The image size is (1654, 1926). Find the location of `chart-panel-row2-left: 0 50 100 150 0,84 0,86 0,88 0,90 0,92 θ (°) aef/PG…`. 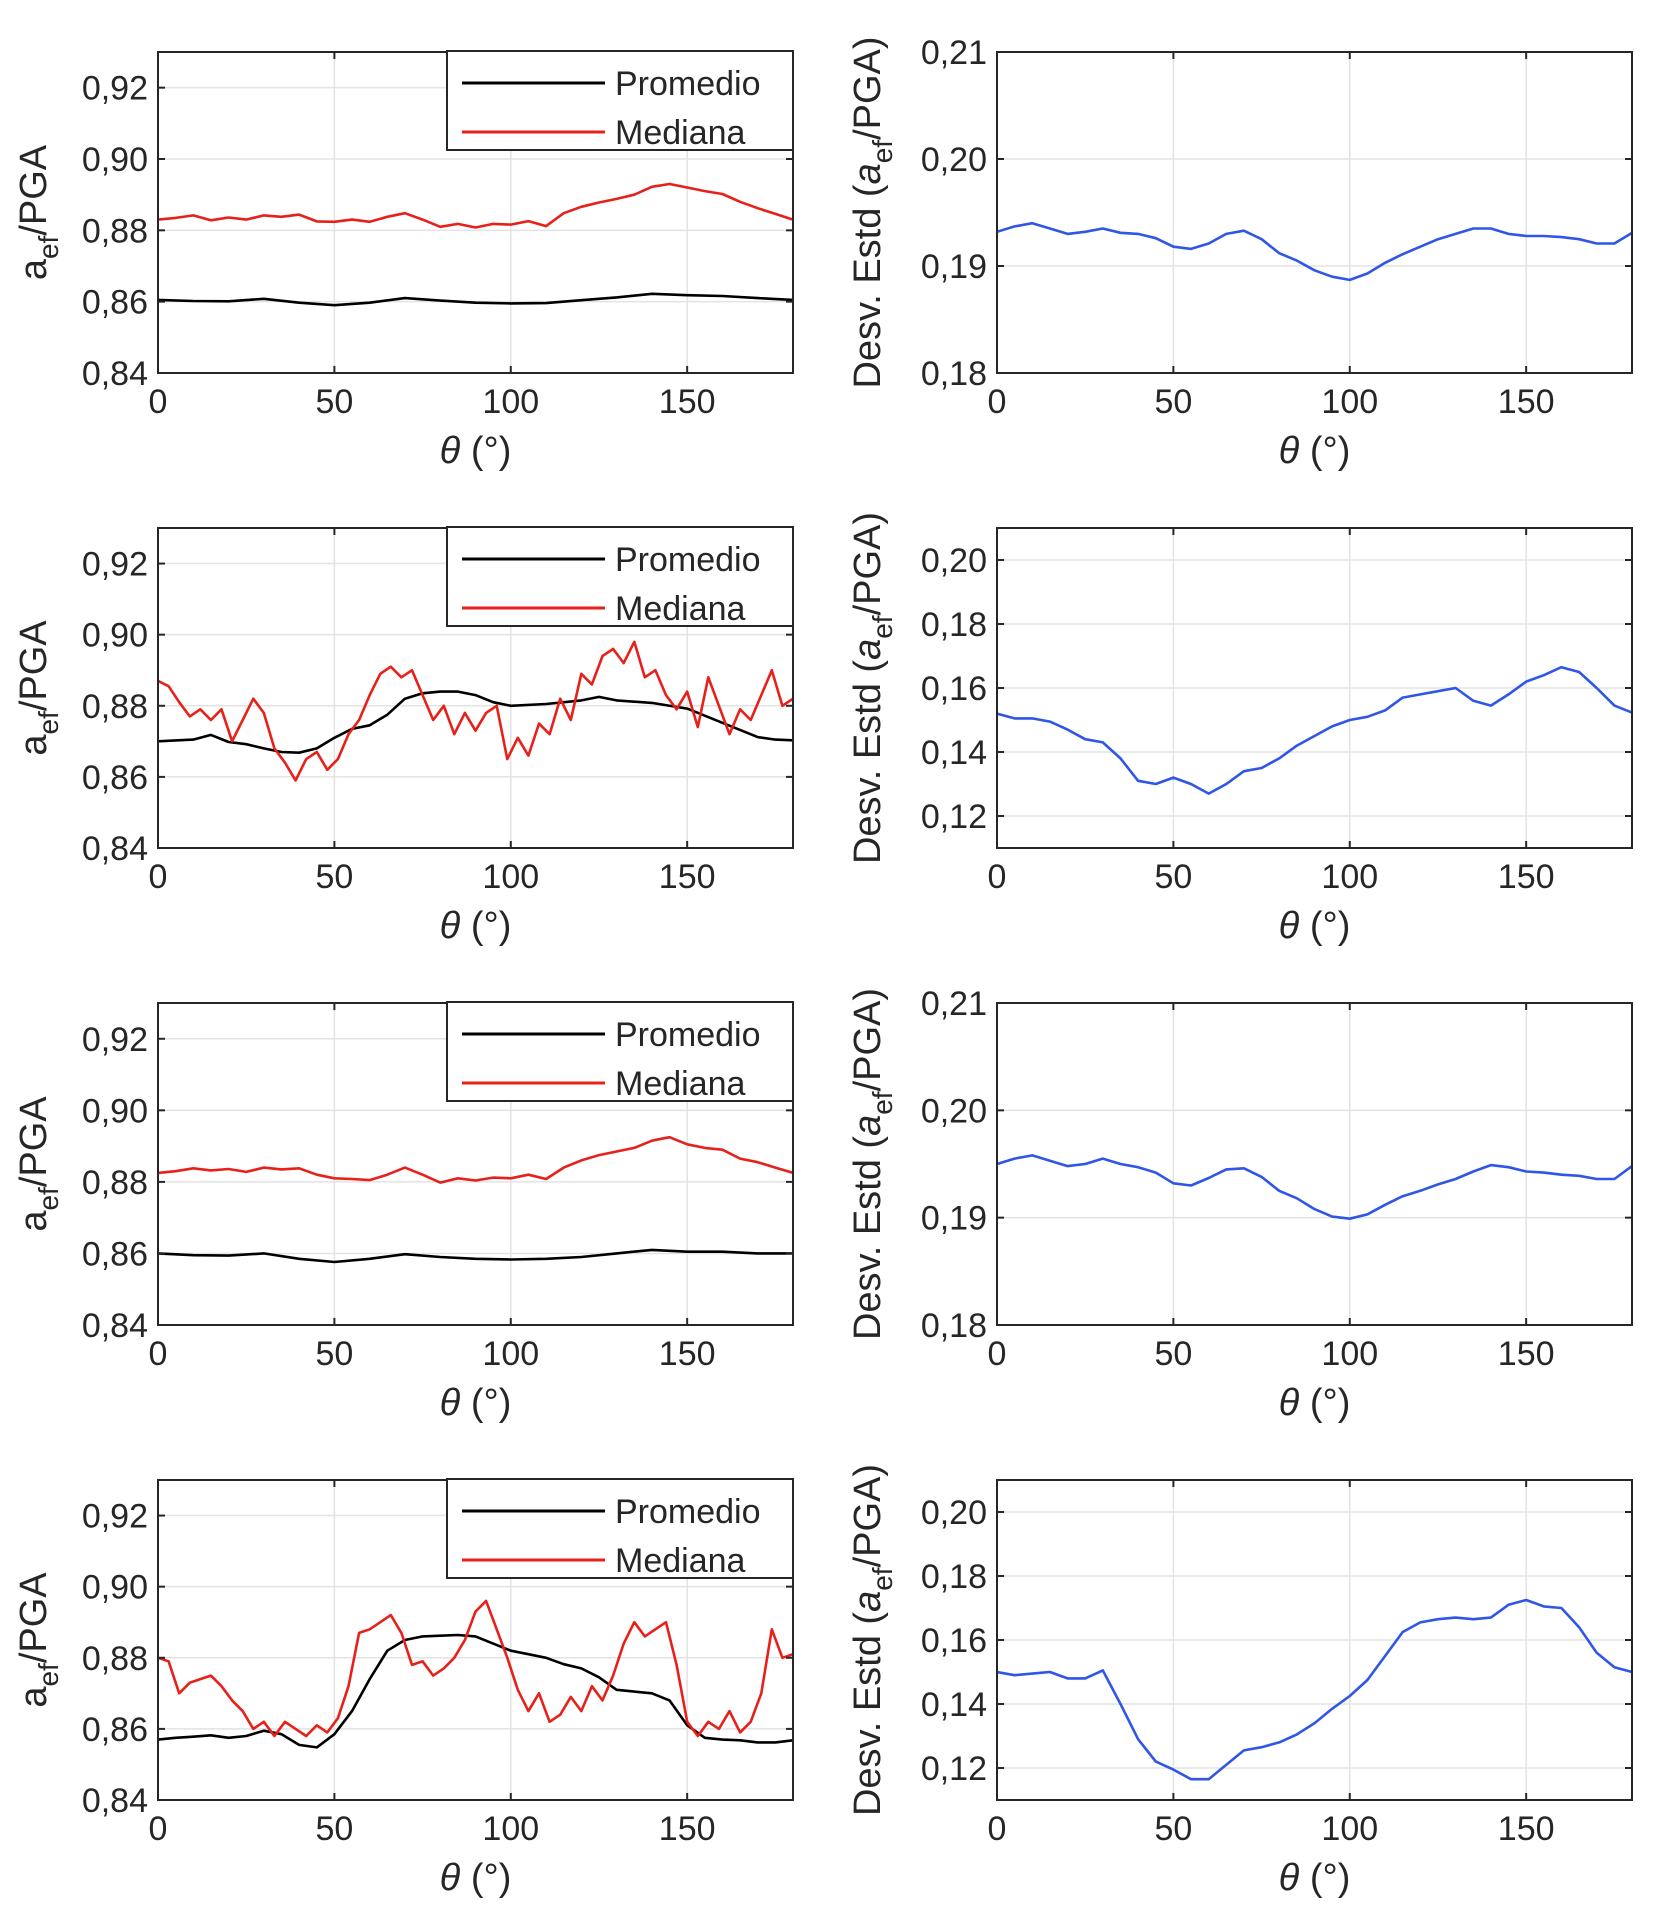

chart-panel-row2-left: 0 50 100 150 0,84 0,86 0,88 0,90 0,92 θ (°) aef/PG… is located at coordinates (403, 736).